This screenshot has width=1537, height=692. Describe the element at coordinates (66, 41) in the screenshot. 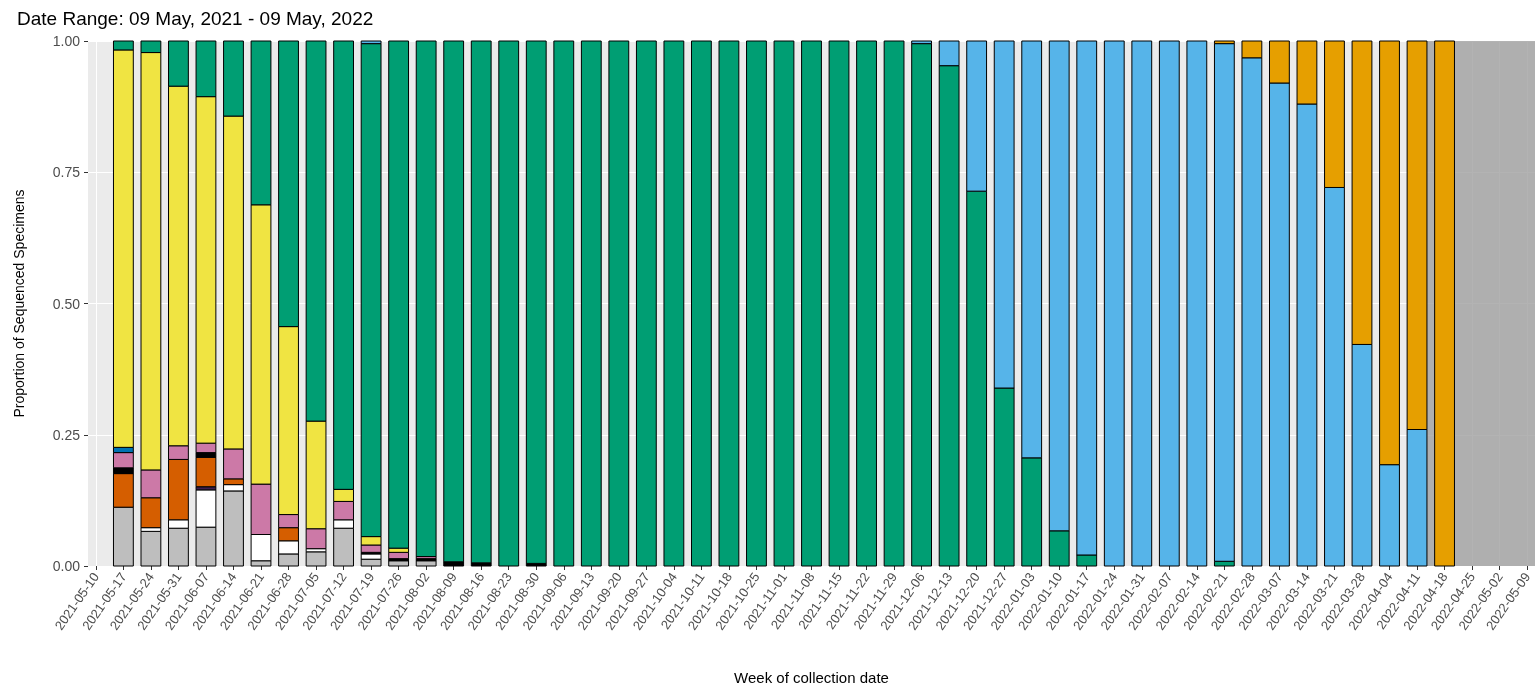

I see `y-tick-label: 1.00` at that location.